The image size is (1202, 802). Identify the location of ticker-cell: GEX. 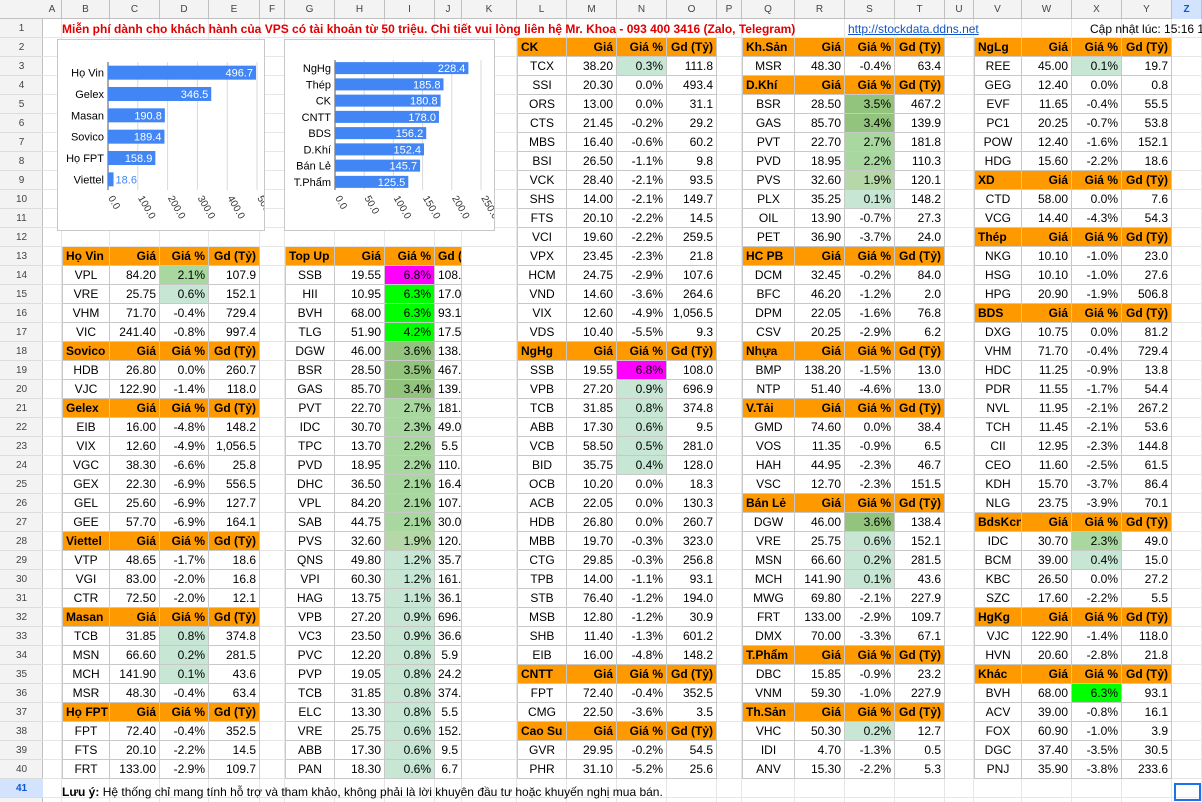
(86, 484).